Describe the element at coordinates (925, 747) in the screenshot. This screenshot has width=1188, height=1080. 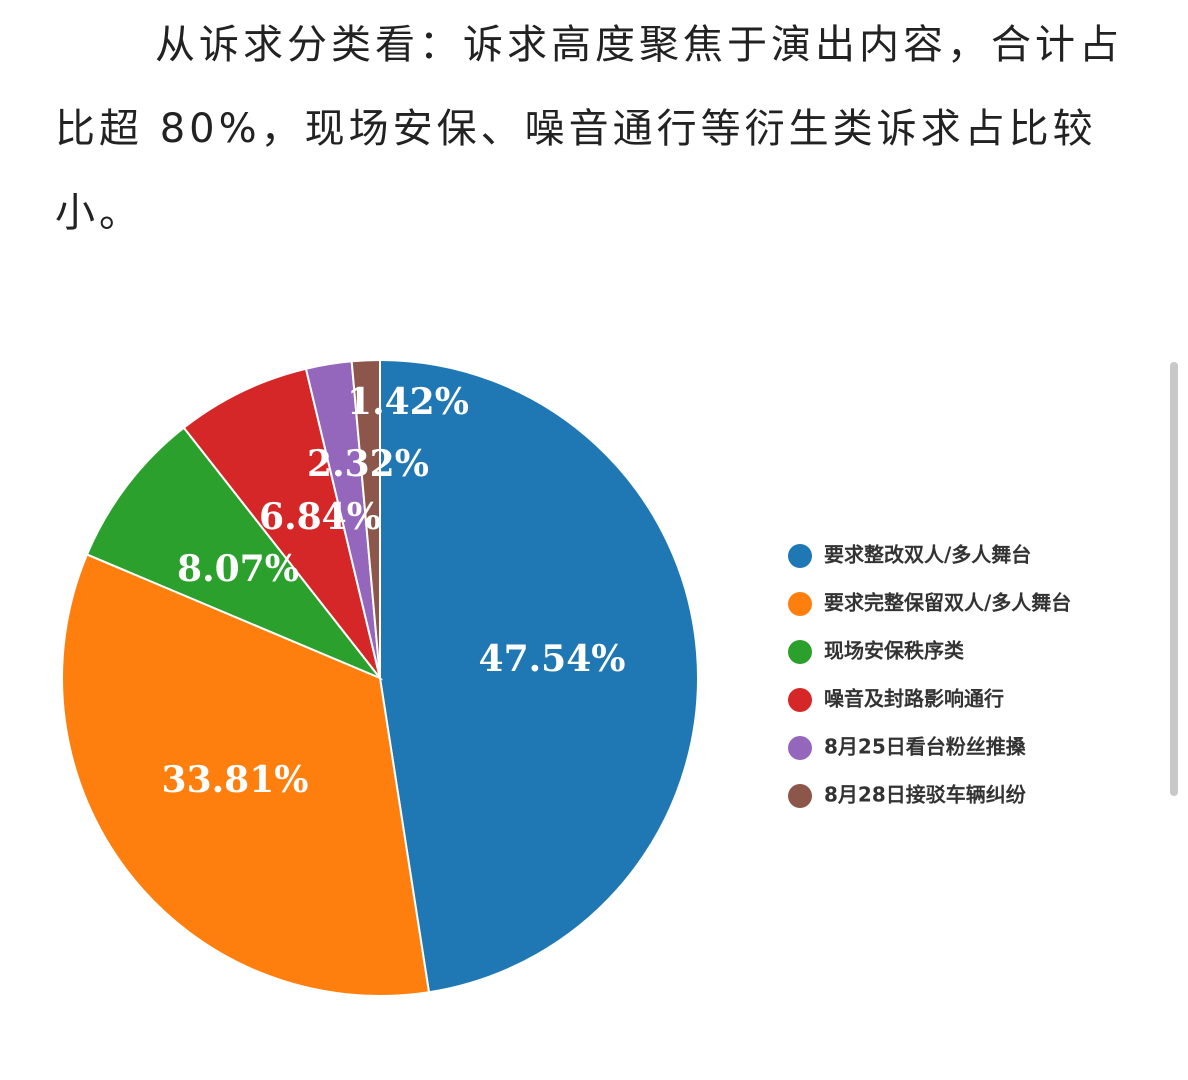
I see `legend-label: 8月25日看台粉丝推搡` at that location.